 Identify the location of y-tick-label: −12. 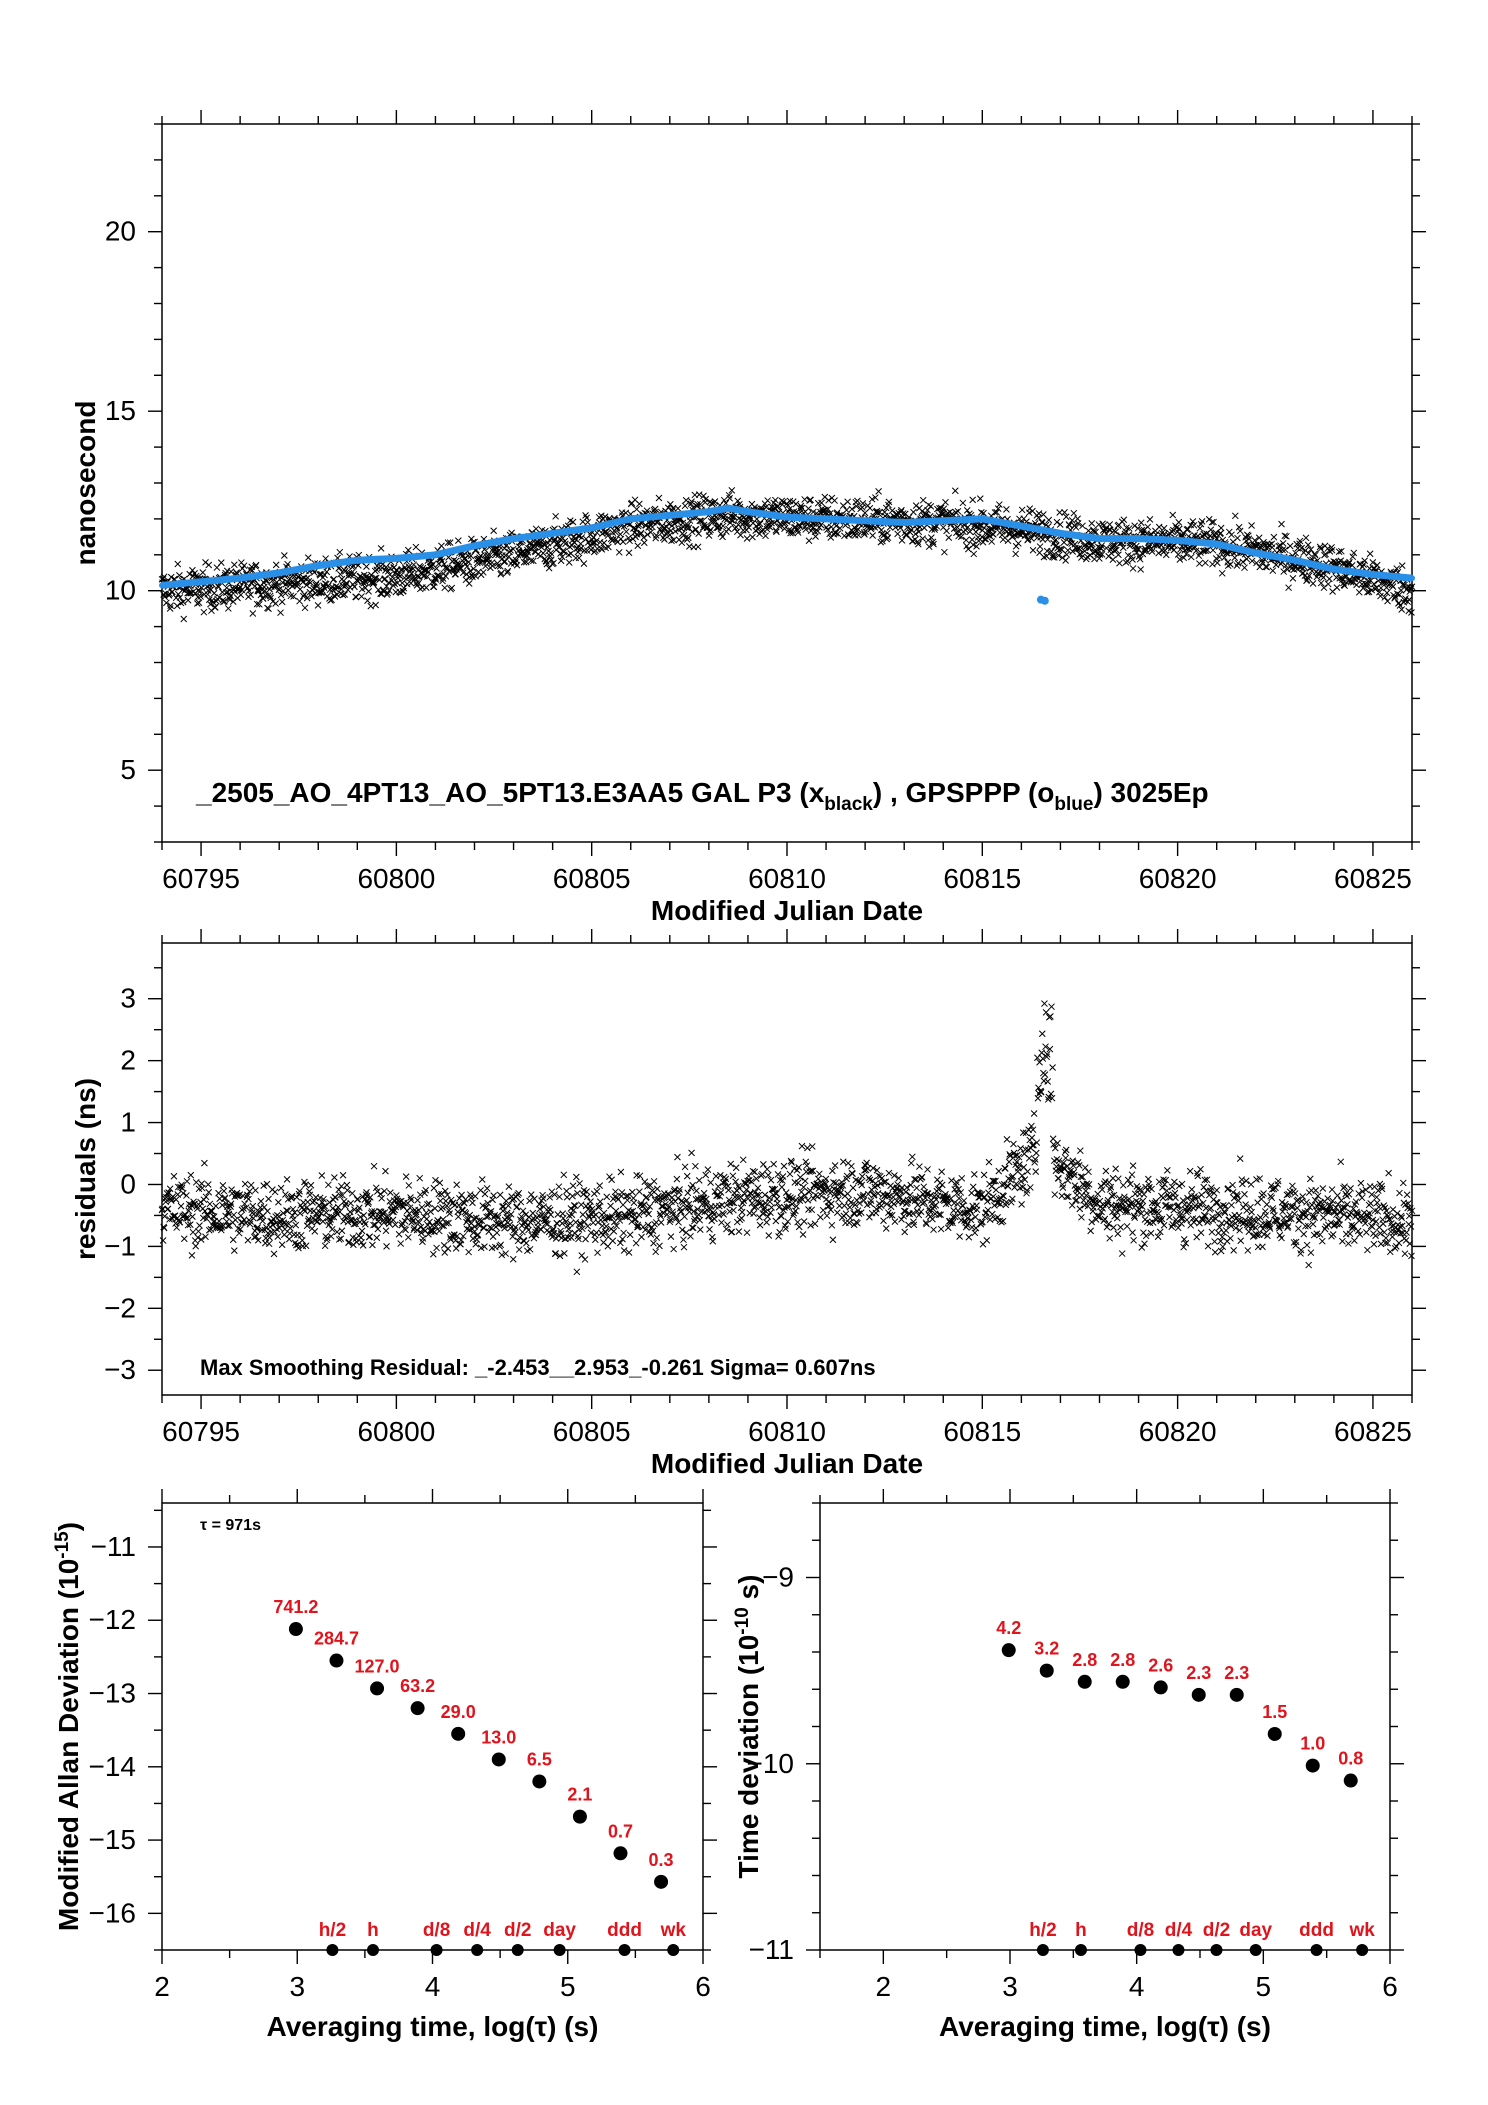
(113, 1619).